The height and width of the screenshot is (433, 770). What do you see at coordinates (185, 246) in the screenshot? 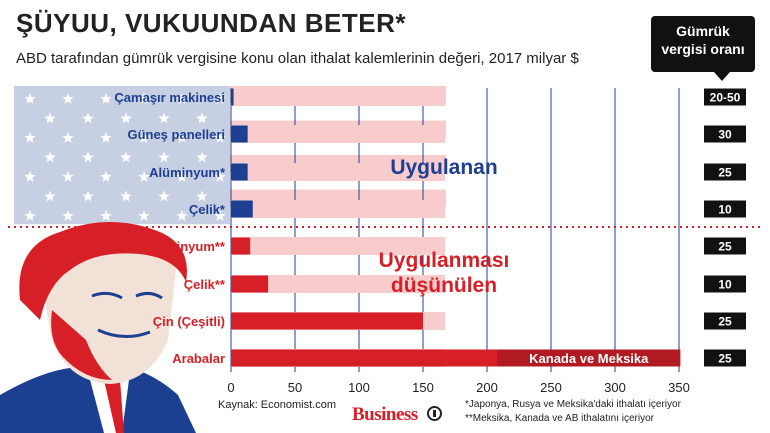
I see `category-label: Alüminyum**` at bounding box center [185, 246].